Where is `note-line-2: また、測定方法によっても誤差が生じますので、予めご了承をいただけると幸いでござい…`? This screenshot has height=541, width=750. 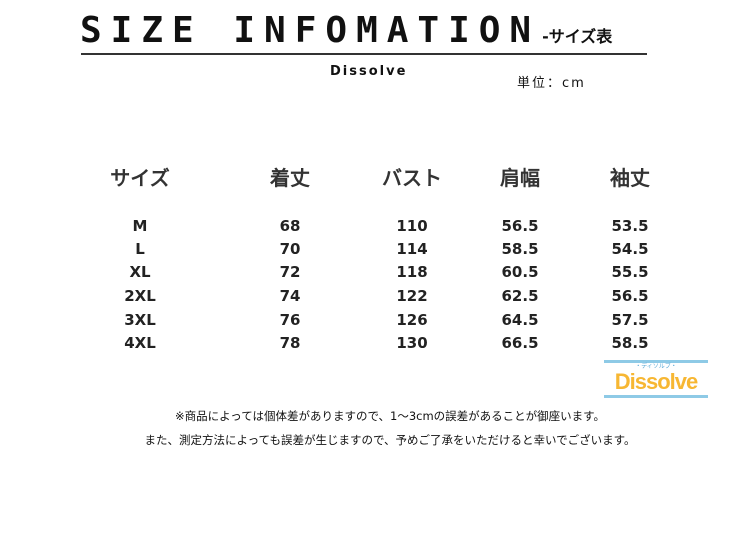
note-line-2: また、測定方法によっても誤差が生じますので、予めご了承をいただけると幸いでござい… is located at coordinates (390, 440).